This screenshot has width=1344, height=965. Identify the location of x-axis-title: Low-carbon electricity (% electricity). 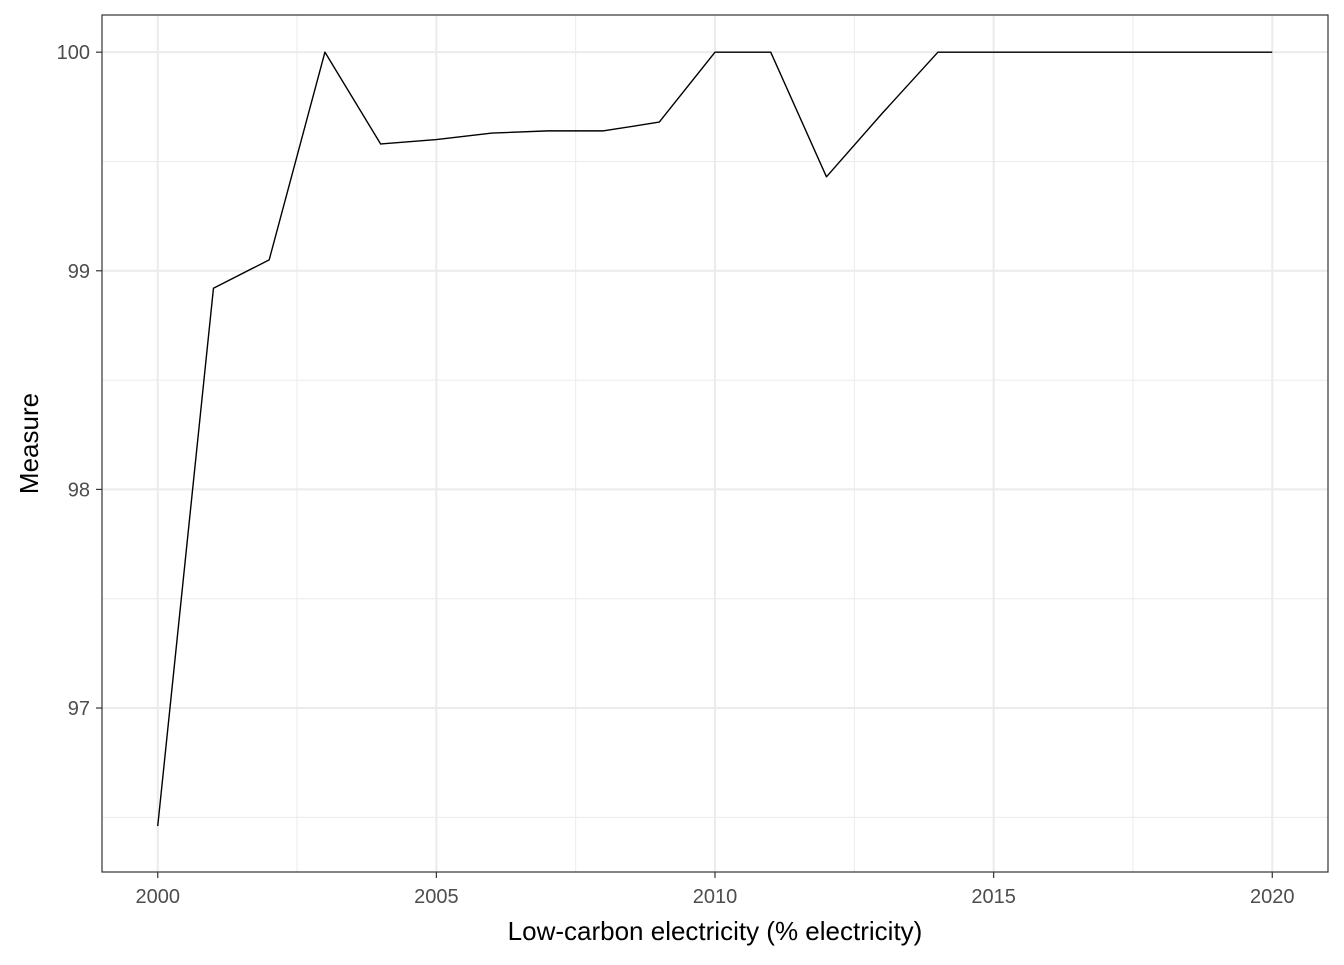
(715, 931).